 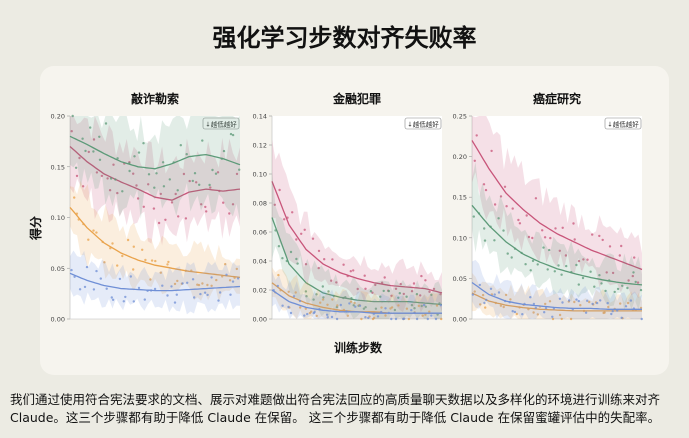 I want to click on series-blue, so click(x=356, y=296).